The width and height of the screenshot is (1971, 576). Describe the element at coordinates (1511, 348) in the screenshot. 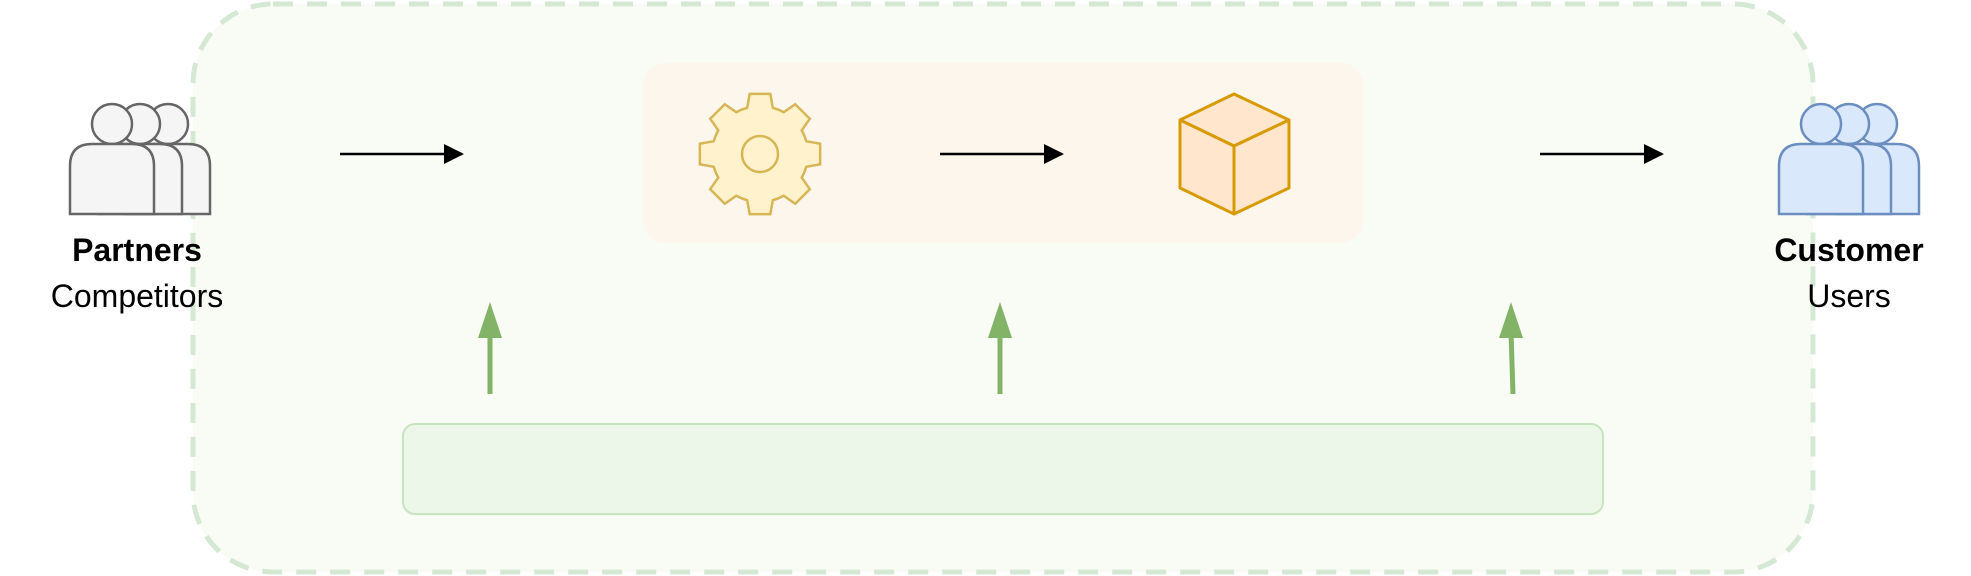

I see `support-arrow-right` at that location.